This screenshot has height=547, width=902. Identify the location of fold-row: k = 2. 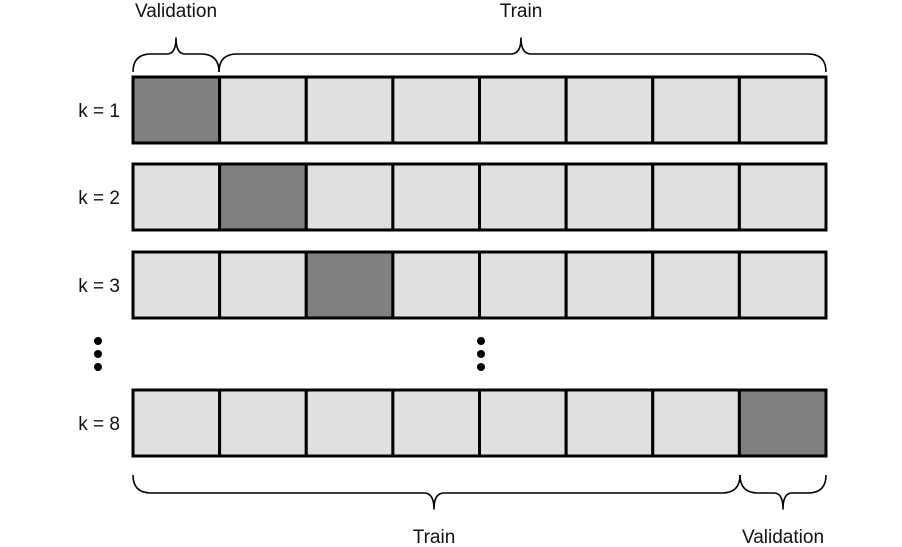
(453, 197).